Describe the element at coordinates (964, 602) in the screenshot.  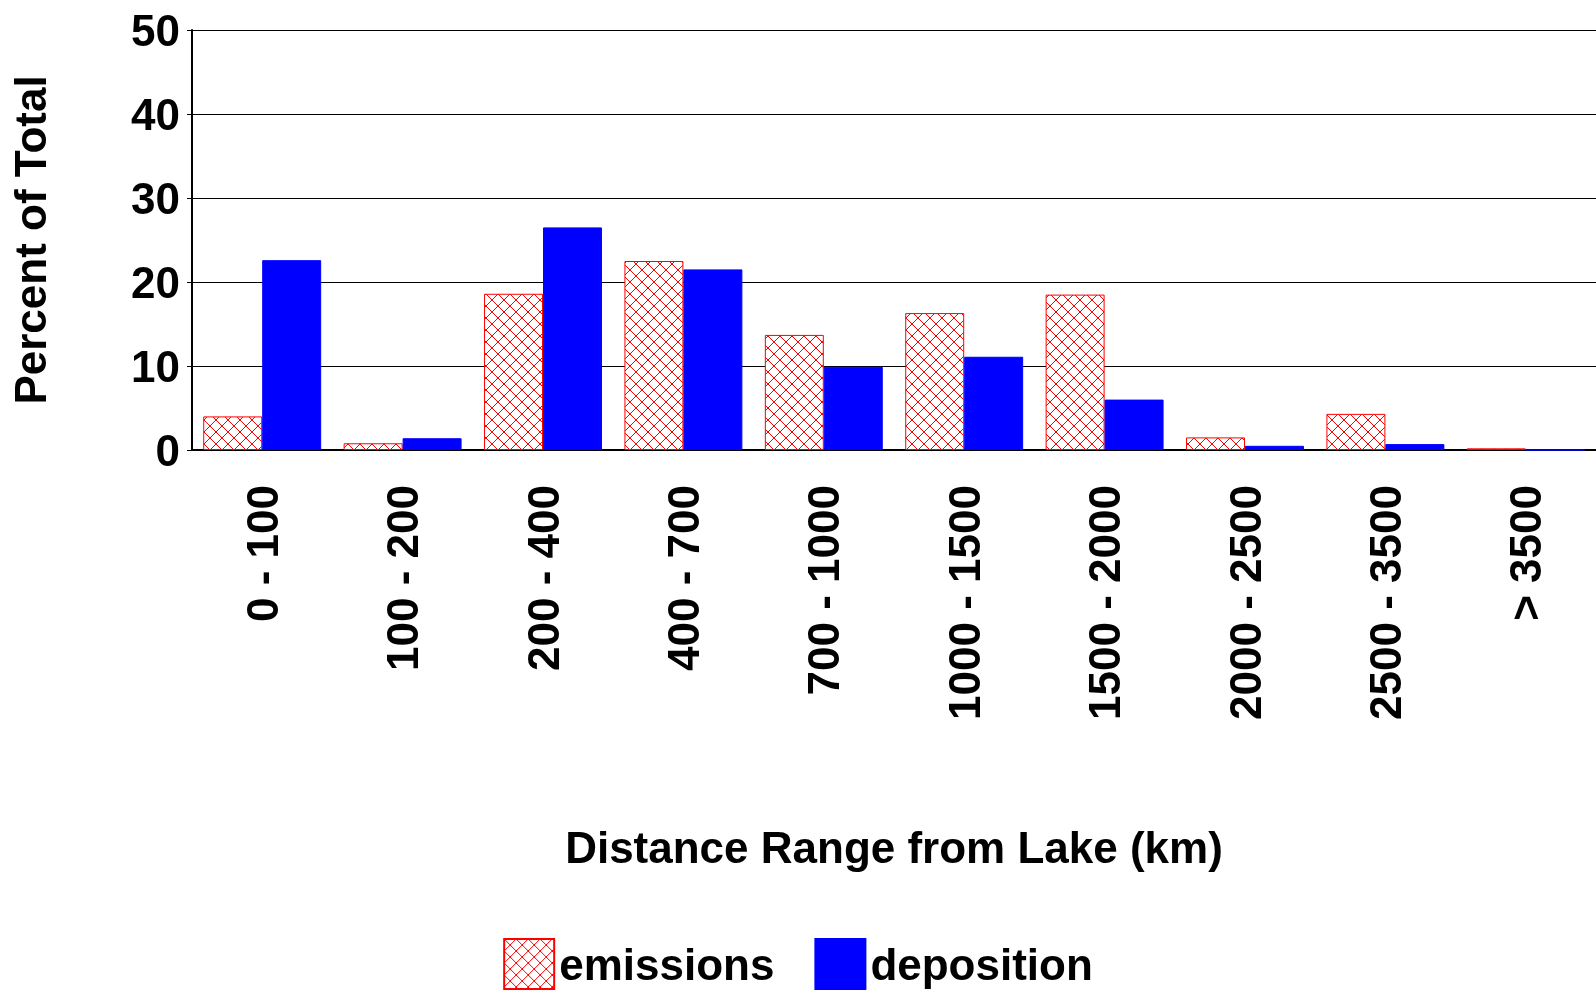
I see `x-tick-label: 1000 - 1500` at that location.